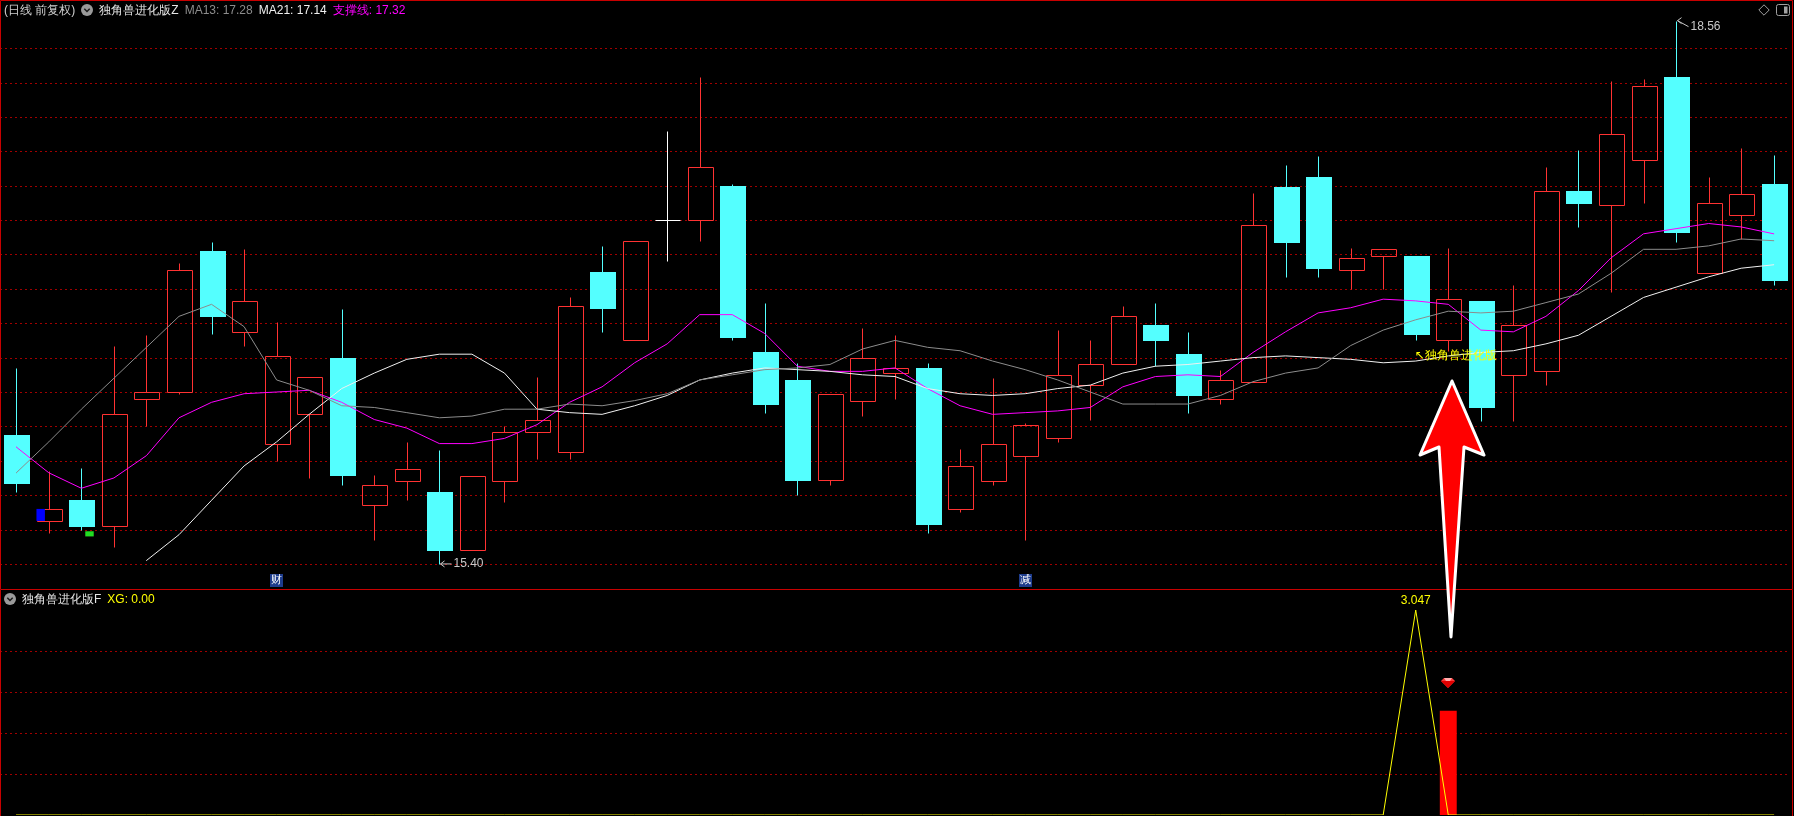  Describe the element at coordinates (131, 599) in the screenshot. I see `text: XG: 0.00` at that location.